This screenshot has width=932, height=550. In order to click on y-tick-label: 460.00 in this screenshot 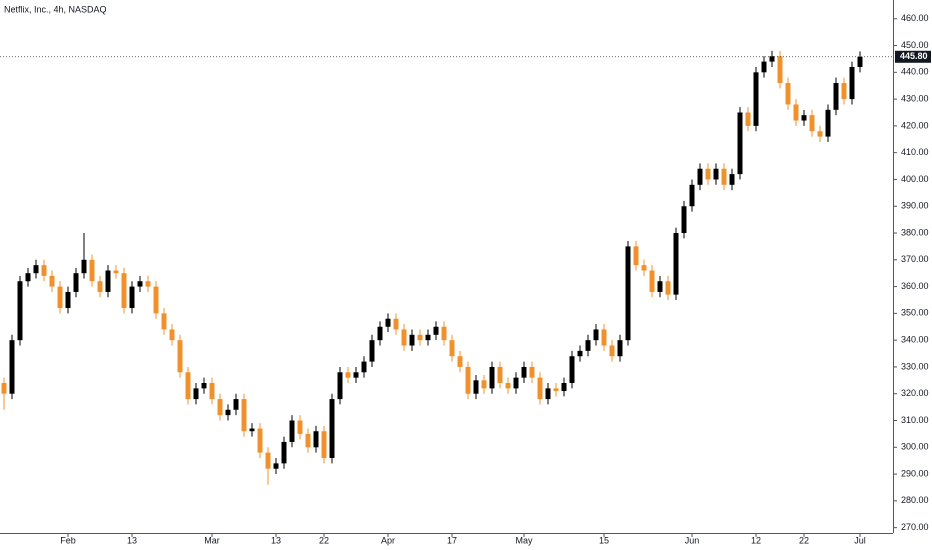, I will do `click(915, 18)`.